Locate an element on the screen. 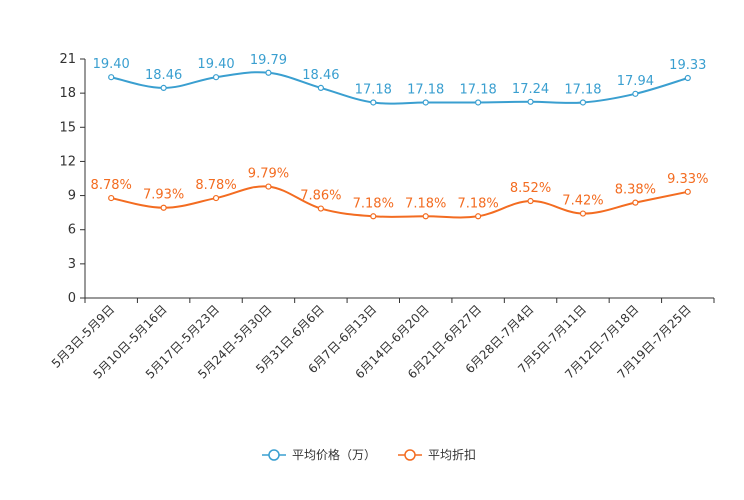 This screenshot has width=744, height=500. data-label: 9.79% is located at coordinates (268, 174).